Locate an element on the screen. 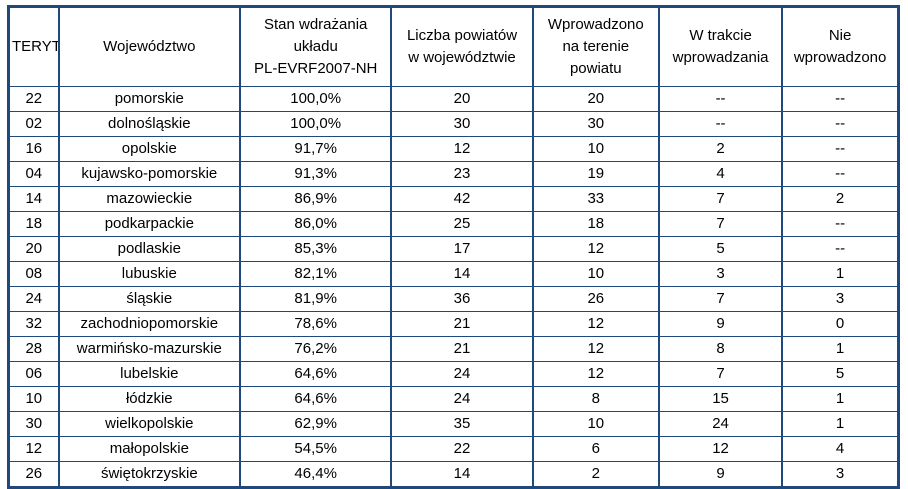  table-row: 12 małopolskie 54,5% 22 6 12 4 is located at coordinates (453, 449).